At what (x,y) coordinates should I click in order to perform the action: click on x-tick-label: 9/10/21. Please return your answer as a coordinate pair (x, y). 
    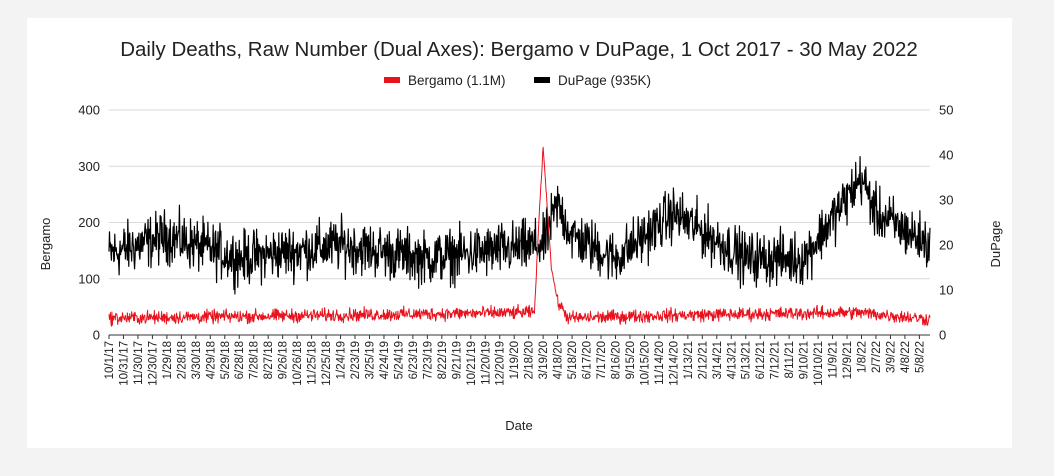
    Looking at the image, I should click on (805, 360).